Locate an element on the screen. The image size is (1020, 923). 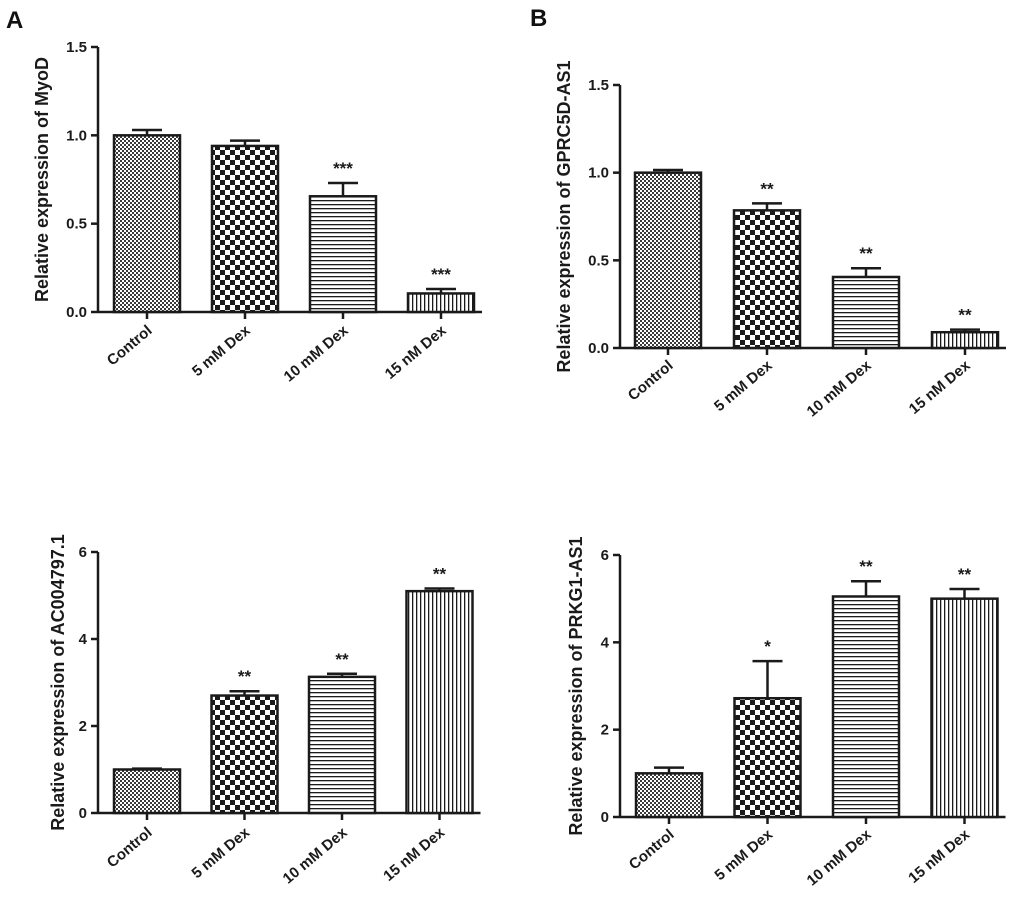
y-axis-label: Relative expression of GPRC5D-AS1 is located at coordinates (564, 216).